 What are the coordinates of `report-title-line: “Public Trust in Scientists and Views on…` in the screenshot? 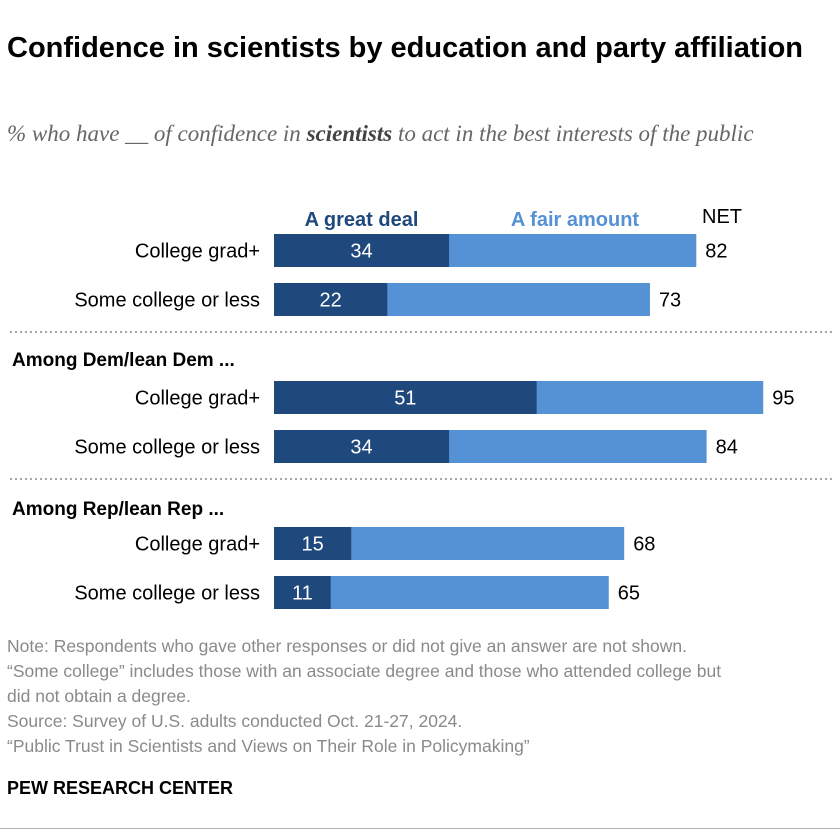 It's located at (268, 746).